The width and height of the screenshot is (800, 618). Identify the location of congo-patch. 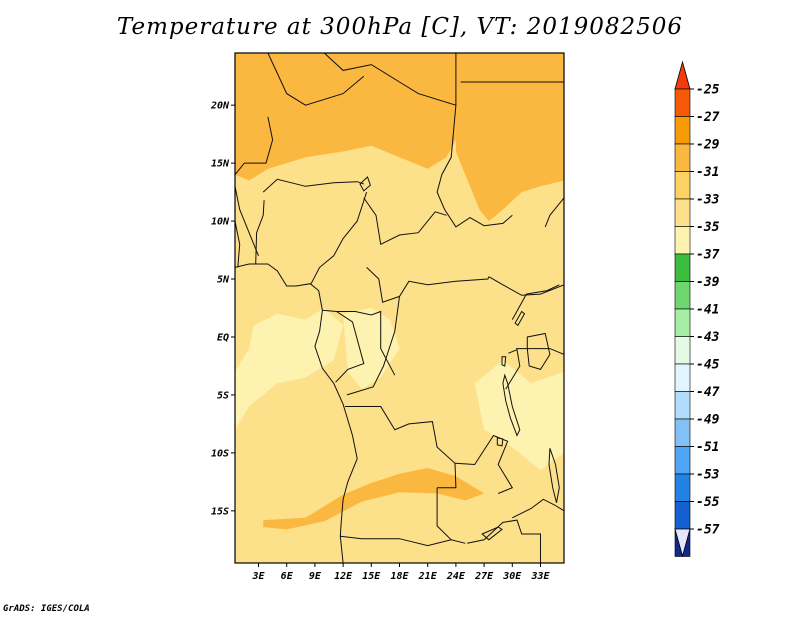
(371, 349).